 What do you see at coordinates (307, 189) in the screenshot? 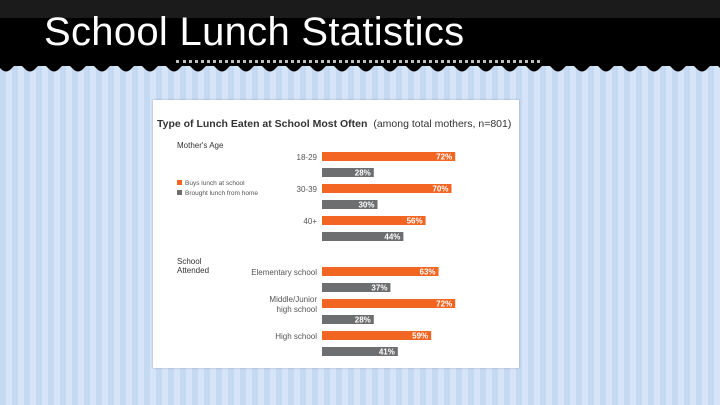
I see `category-label: 30-39` at bounding box center [307, 189].